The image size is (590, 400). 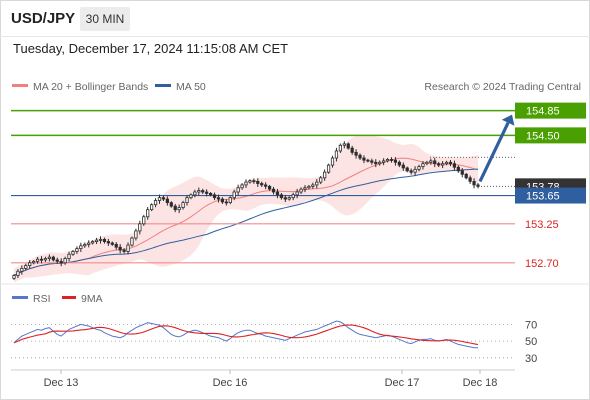 I want to click on level-label-154.85: 154.85, so click(x=543, y=112).